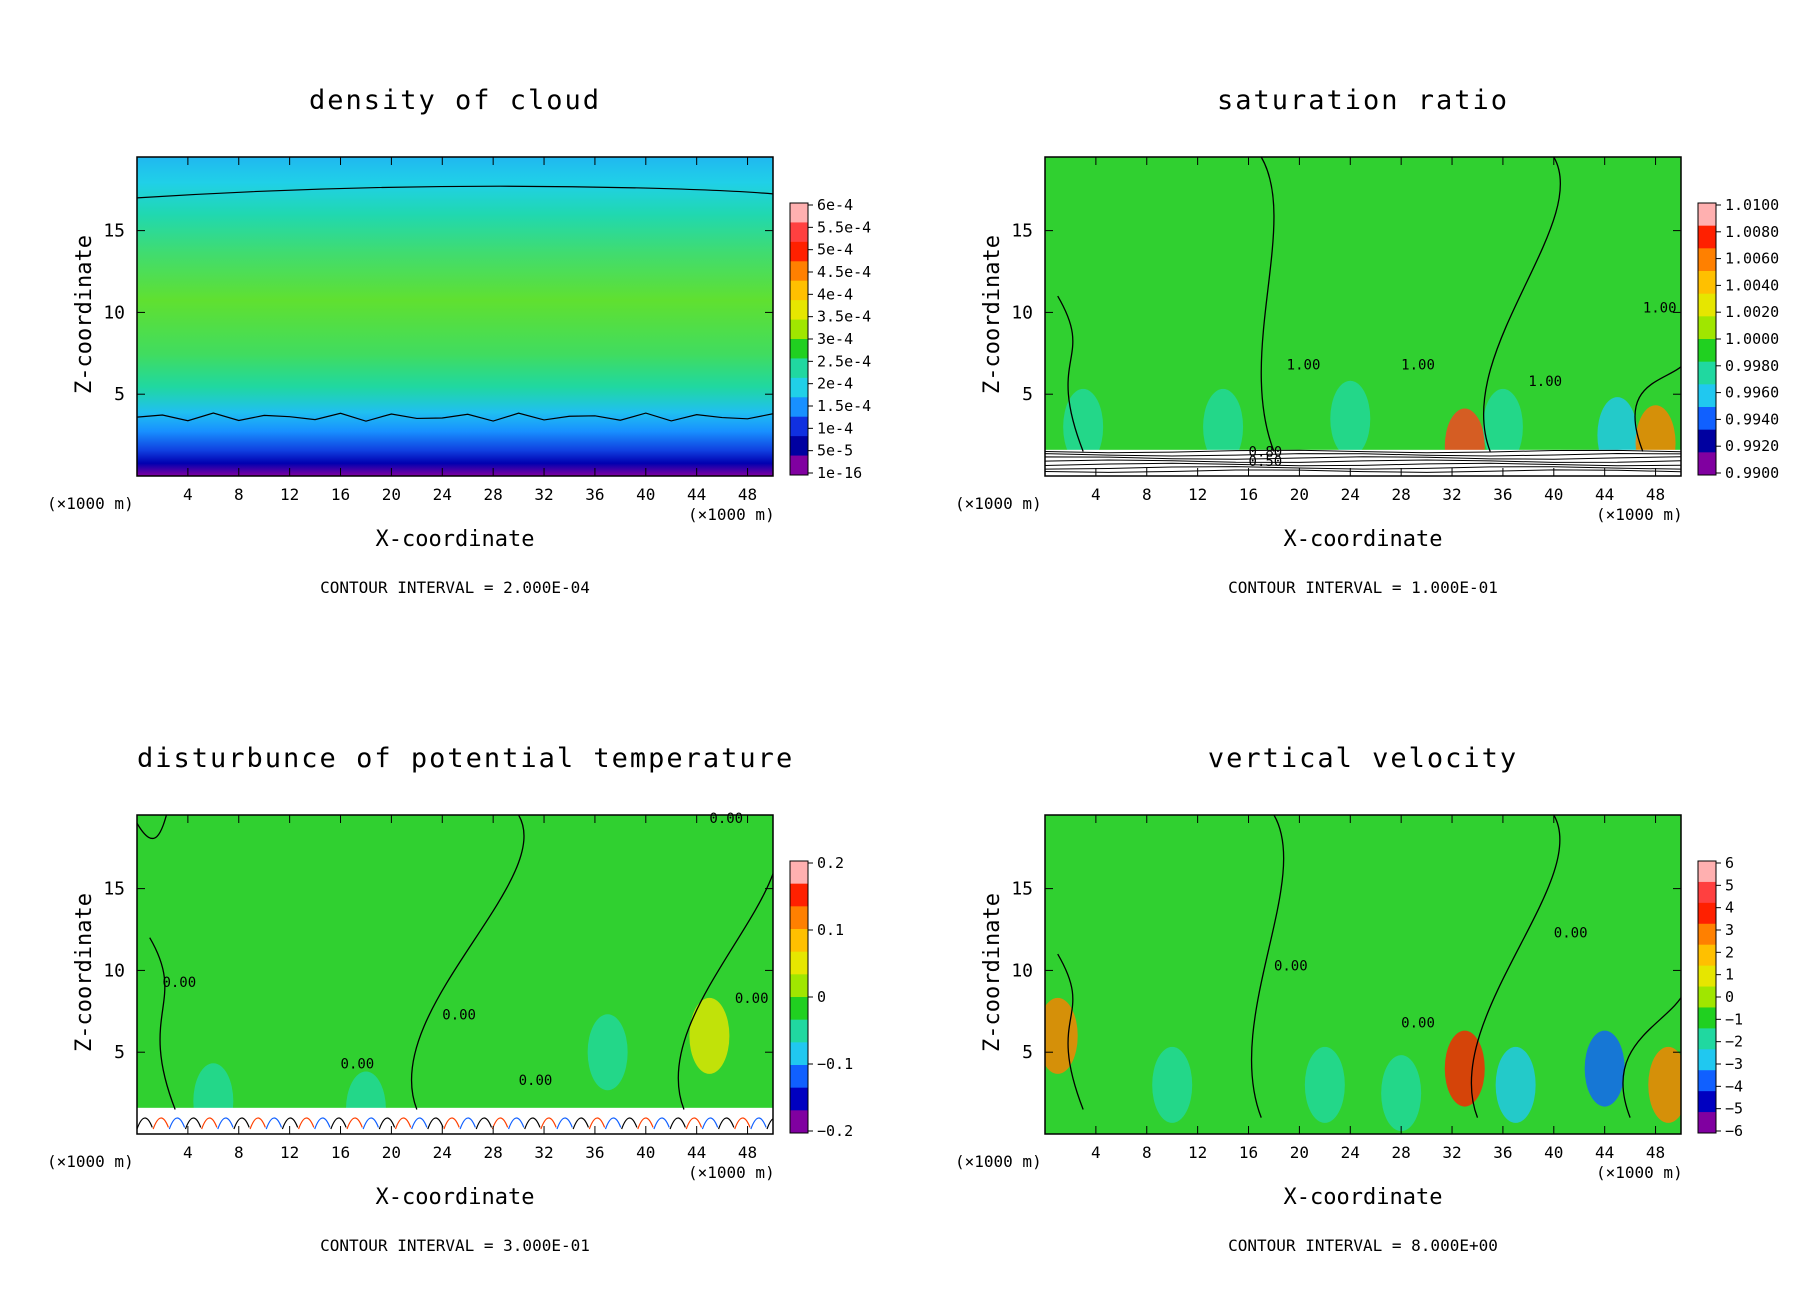 This screenshot has width=1808, height=1308. I want to click on colorbar-label: −2, so click(1734, 1042).